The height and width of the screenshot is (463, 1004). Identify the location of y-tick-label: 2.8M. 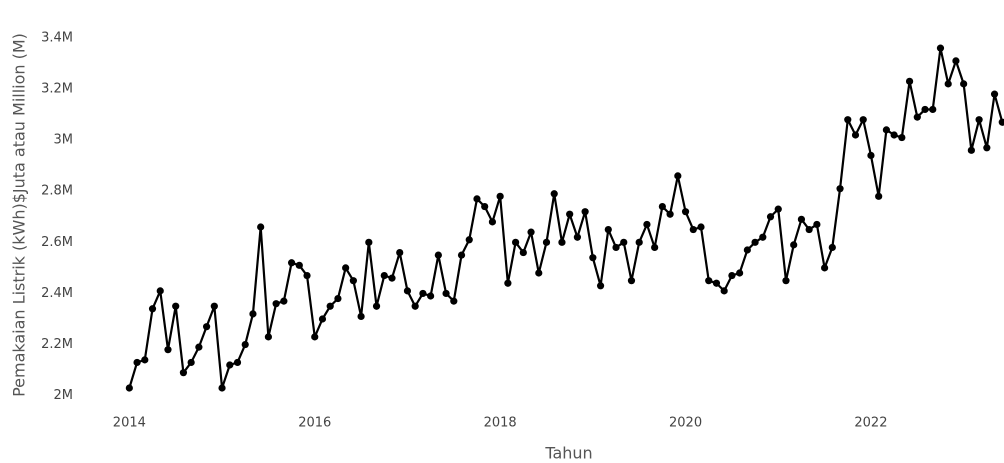
(57, 191).